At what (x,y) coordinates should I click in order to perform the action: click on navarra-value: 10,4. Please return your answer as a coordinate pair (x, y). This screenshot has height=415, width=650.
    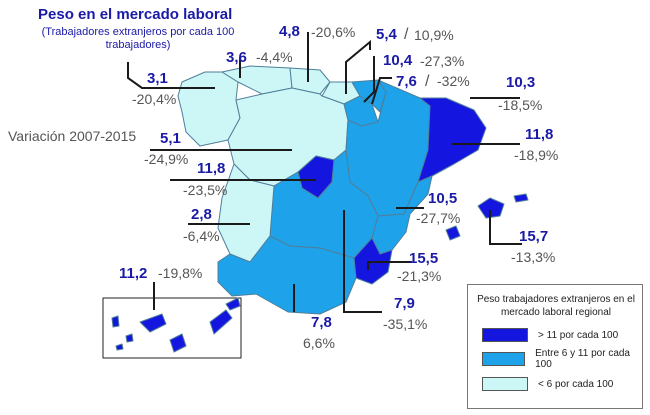
    Looking at the image, I should click on (398, 60).